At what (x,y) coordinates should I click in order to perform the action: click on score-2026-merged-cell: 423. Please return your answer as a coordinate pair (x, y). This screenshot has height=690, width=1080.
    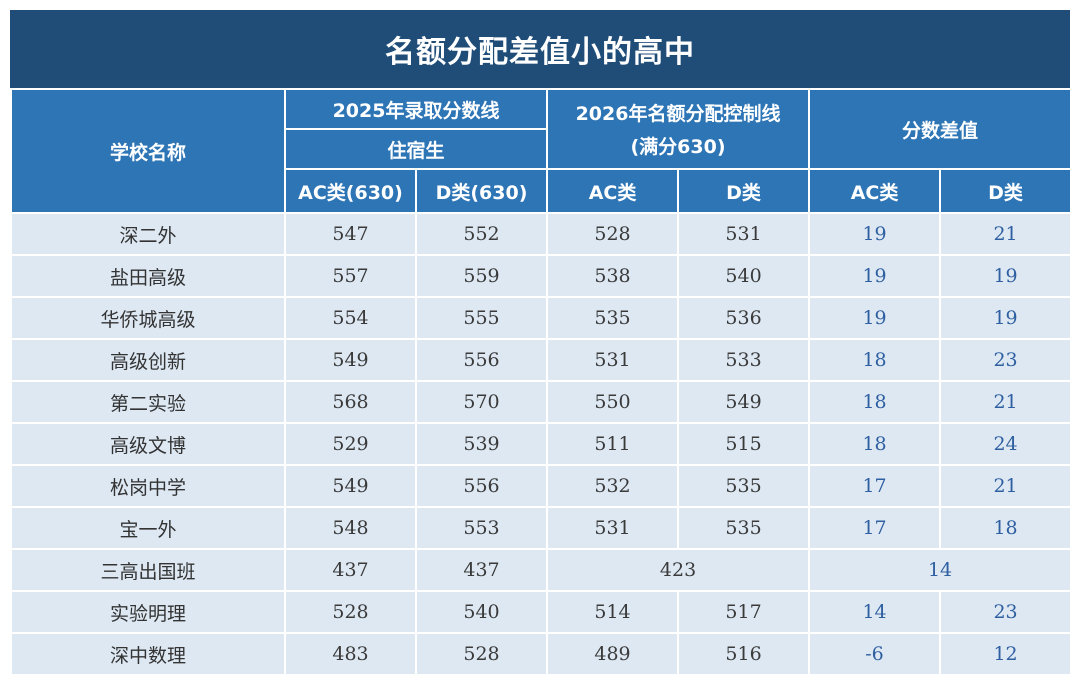
    Looking at the image, I should click on (678, 570).